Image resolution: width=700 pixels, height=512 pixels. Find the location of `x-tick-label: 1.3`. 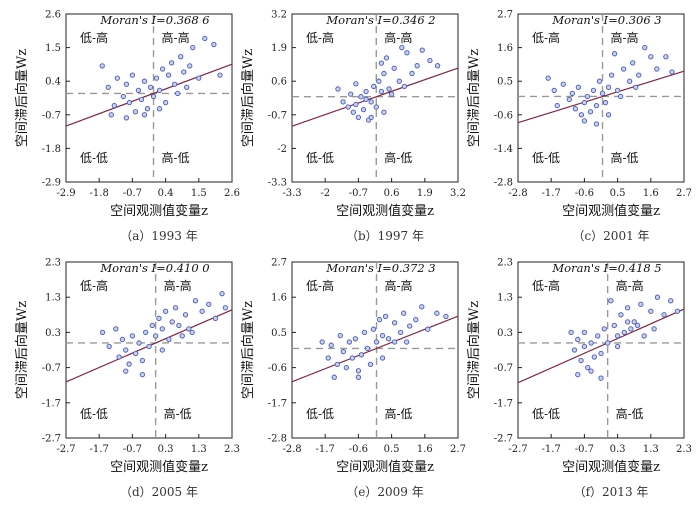

x-tick-label: 1.3 is located at coordinates (651, 449).